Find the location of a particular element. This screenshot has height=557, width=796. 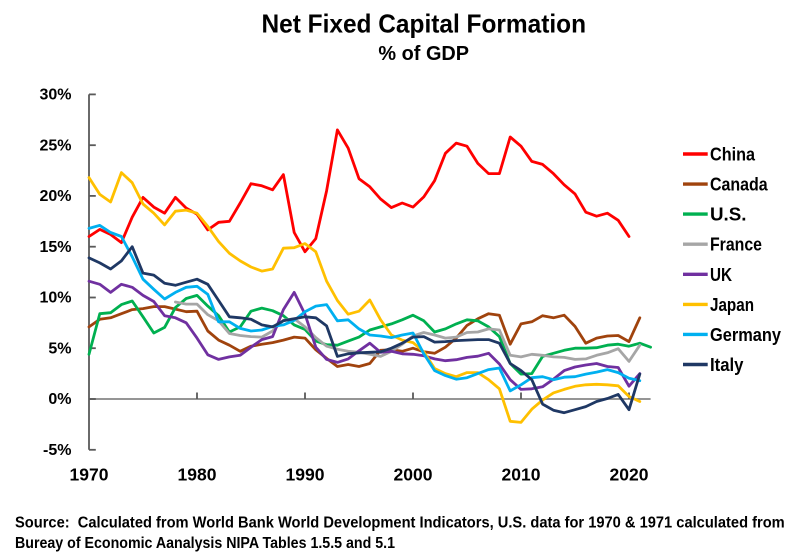

svg-text: 1970 is located at coordinates (89, 475).